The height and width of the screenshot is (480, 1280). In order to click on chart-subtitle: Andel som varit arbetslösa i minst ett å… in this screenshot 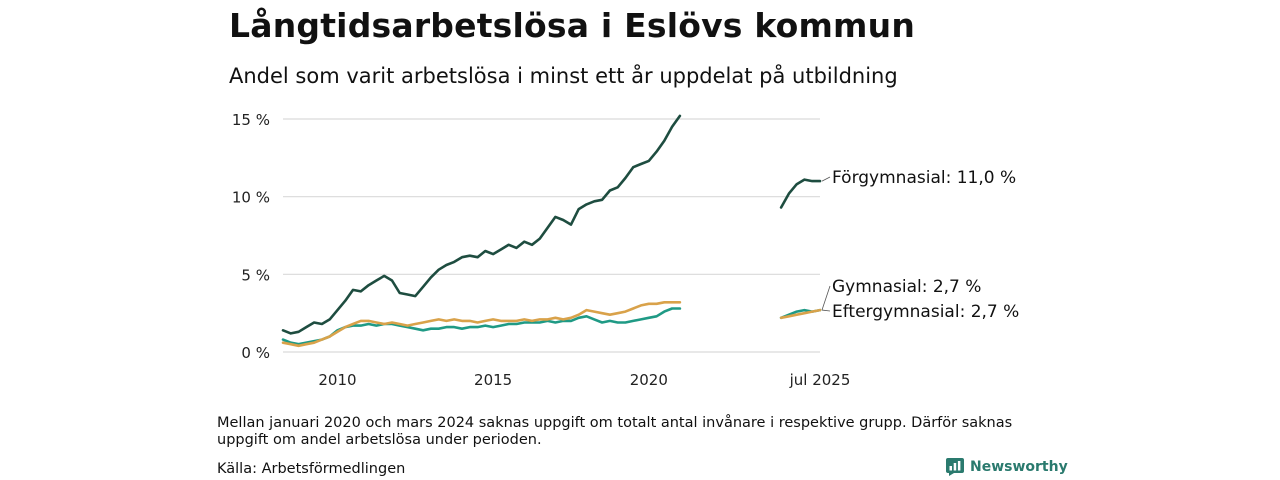, I will do `click(563, 76)`.